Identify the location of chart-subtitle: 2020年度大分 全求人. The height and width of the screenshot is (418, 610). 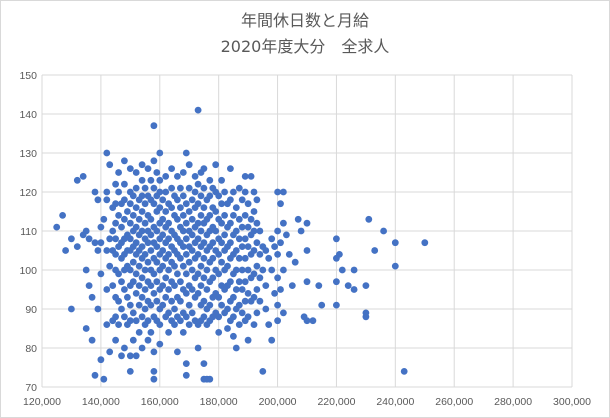
(305, 46).